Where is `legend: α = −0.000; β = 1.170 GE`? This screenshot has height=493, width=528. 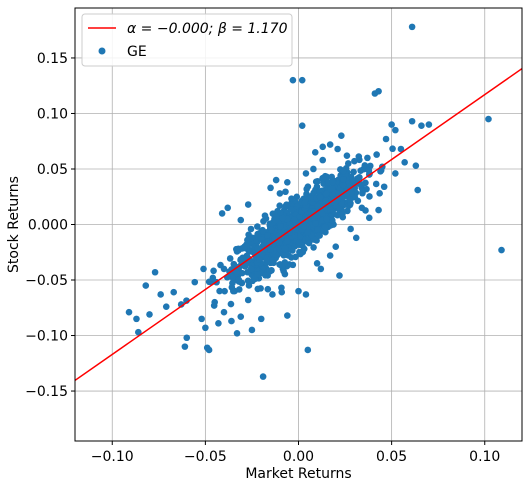
legend: α = −0.000; β = 1.170 GE is located at coordinates (187, 40).